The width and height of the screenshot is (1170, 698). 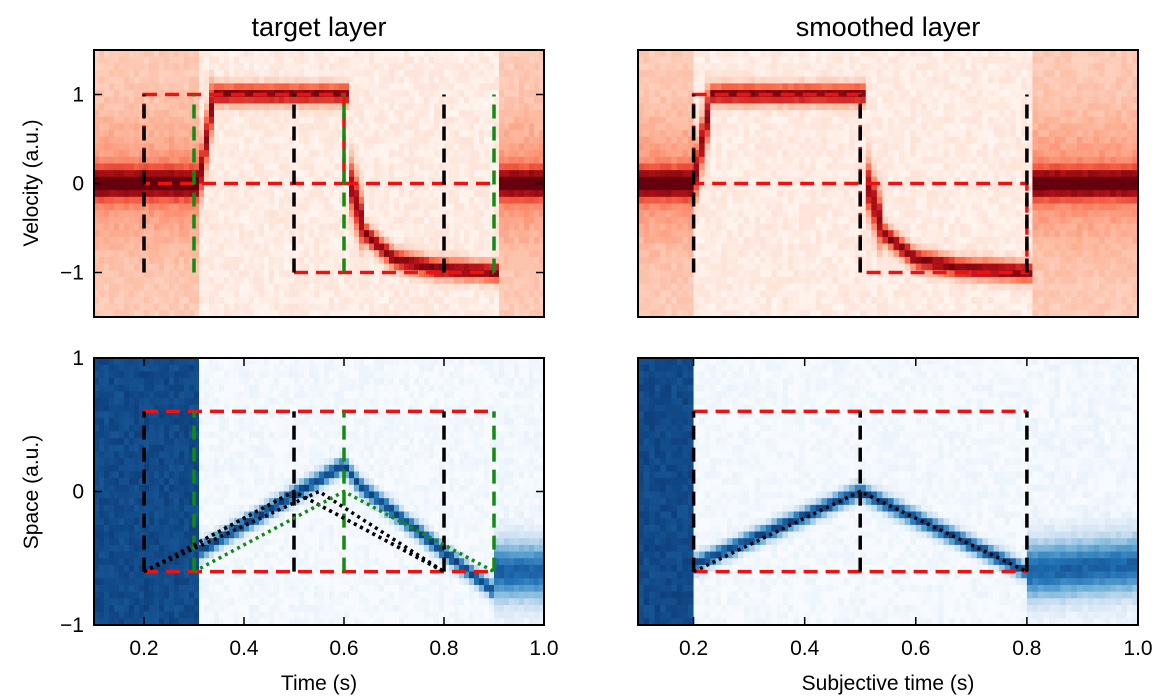 I want to click on y-tick-label: 0, so click(x=78, y=184).